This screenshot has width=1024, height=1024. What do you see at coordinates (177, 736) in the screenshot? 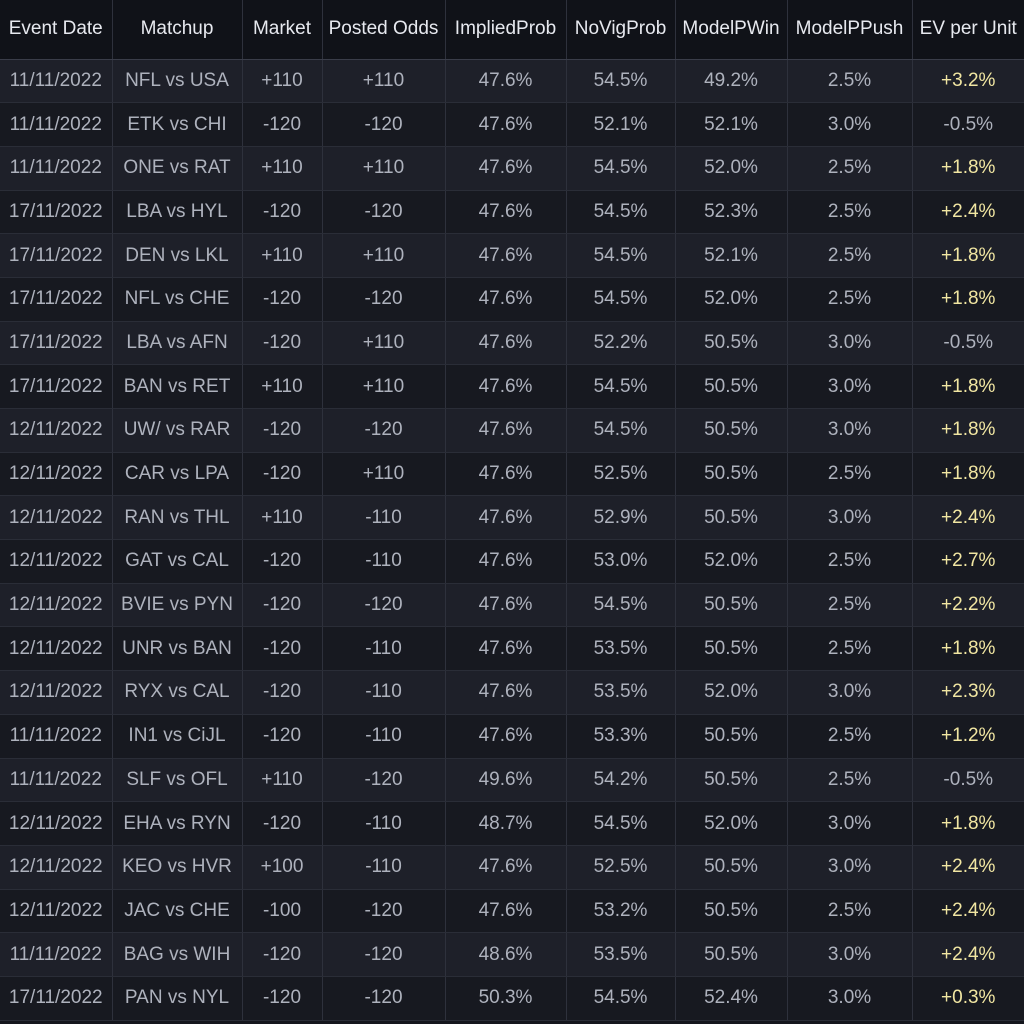
I see `matchup-cell: IN1 vs CiJL` at bounding box center [177, 736].